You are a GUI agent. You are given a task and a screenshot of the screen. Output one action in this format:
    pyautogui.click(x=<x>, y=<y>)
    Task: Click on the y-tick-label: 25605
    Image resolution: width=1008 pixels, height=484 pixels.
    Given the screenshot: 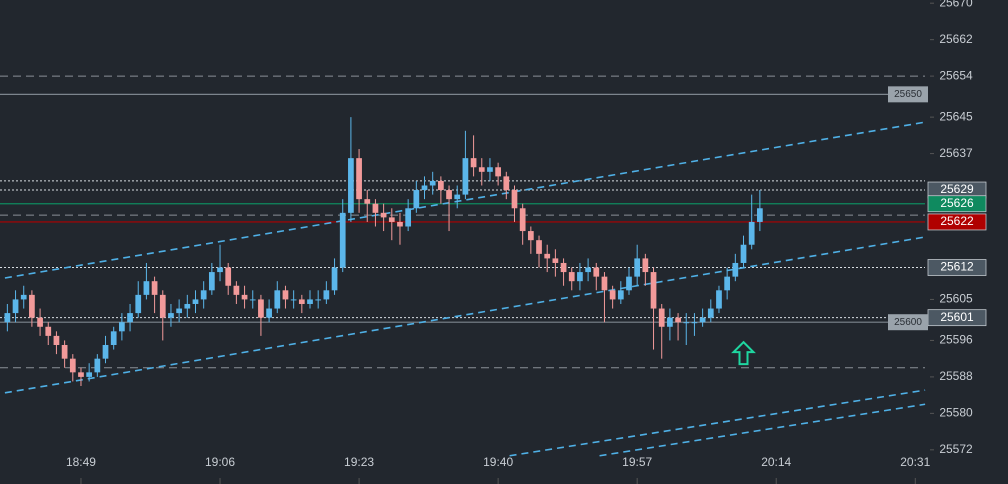 What is the action you would take?
    pyautogui.click(x=956, y=299)
    